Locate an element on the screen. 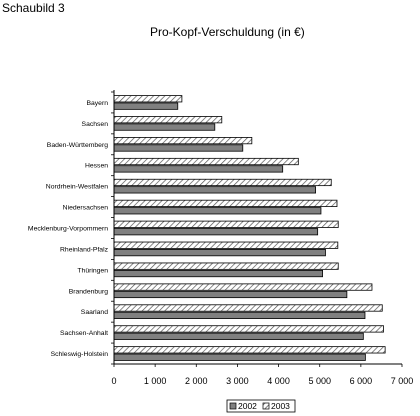 The width and height of the screenshot is (420, 416). x-tick-label: 7 000 is located at coordinates (402, 381).